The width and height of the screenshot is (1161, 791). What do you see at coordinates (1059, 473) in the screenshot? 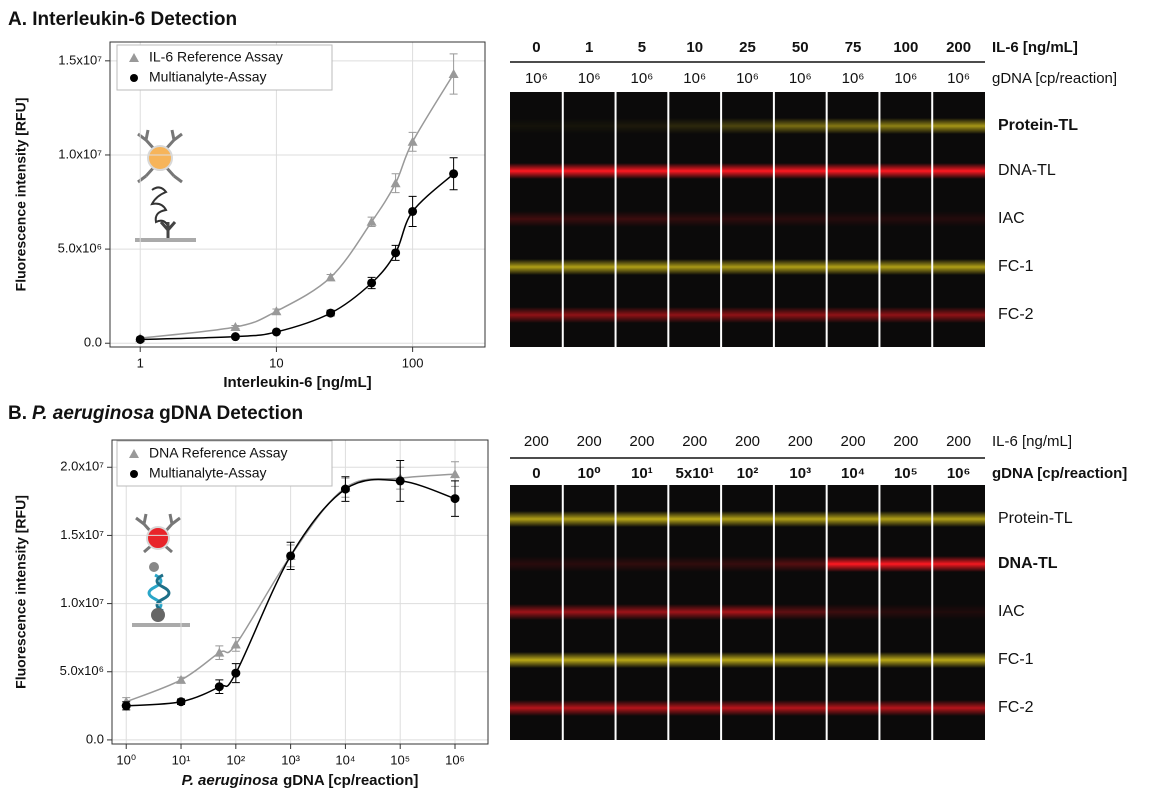
I see `header-unit: gDNA [cp/reaction]` at bounding box center [1059, 473].